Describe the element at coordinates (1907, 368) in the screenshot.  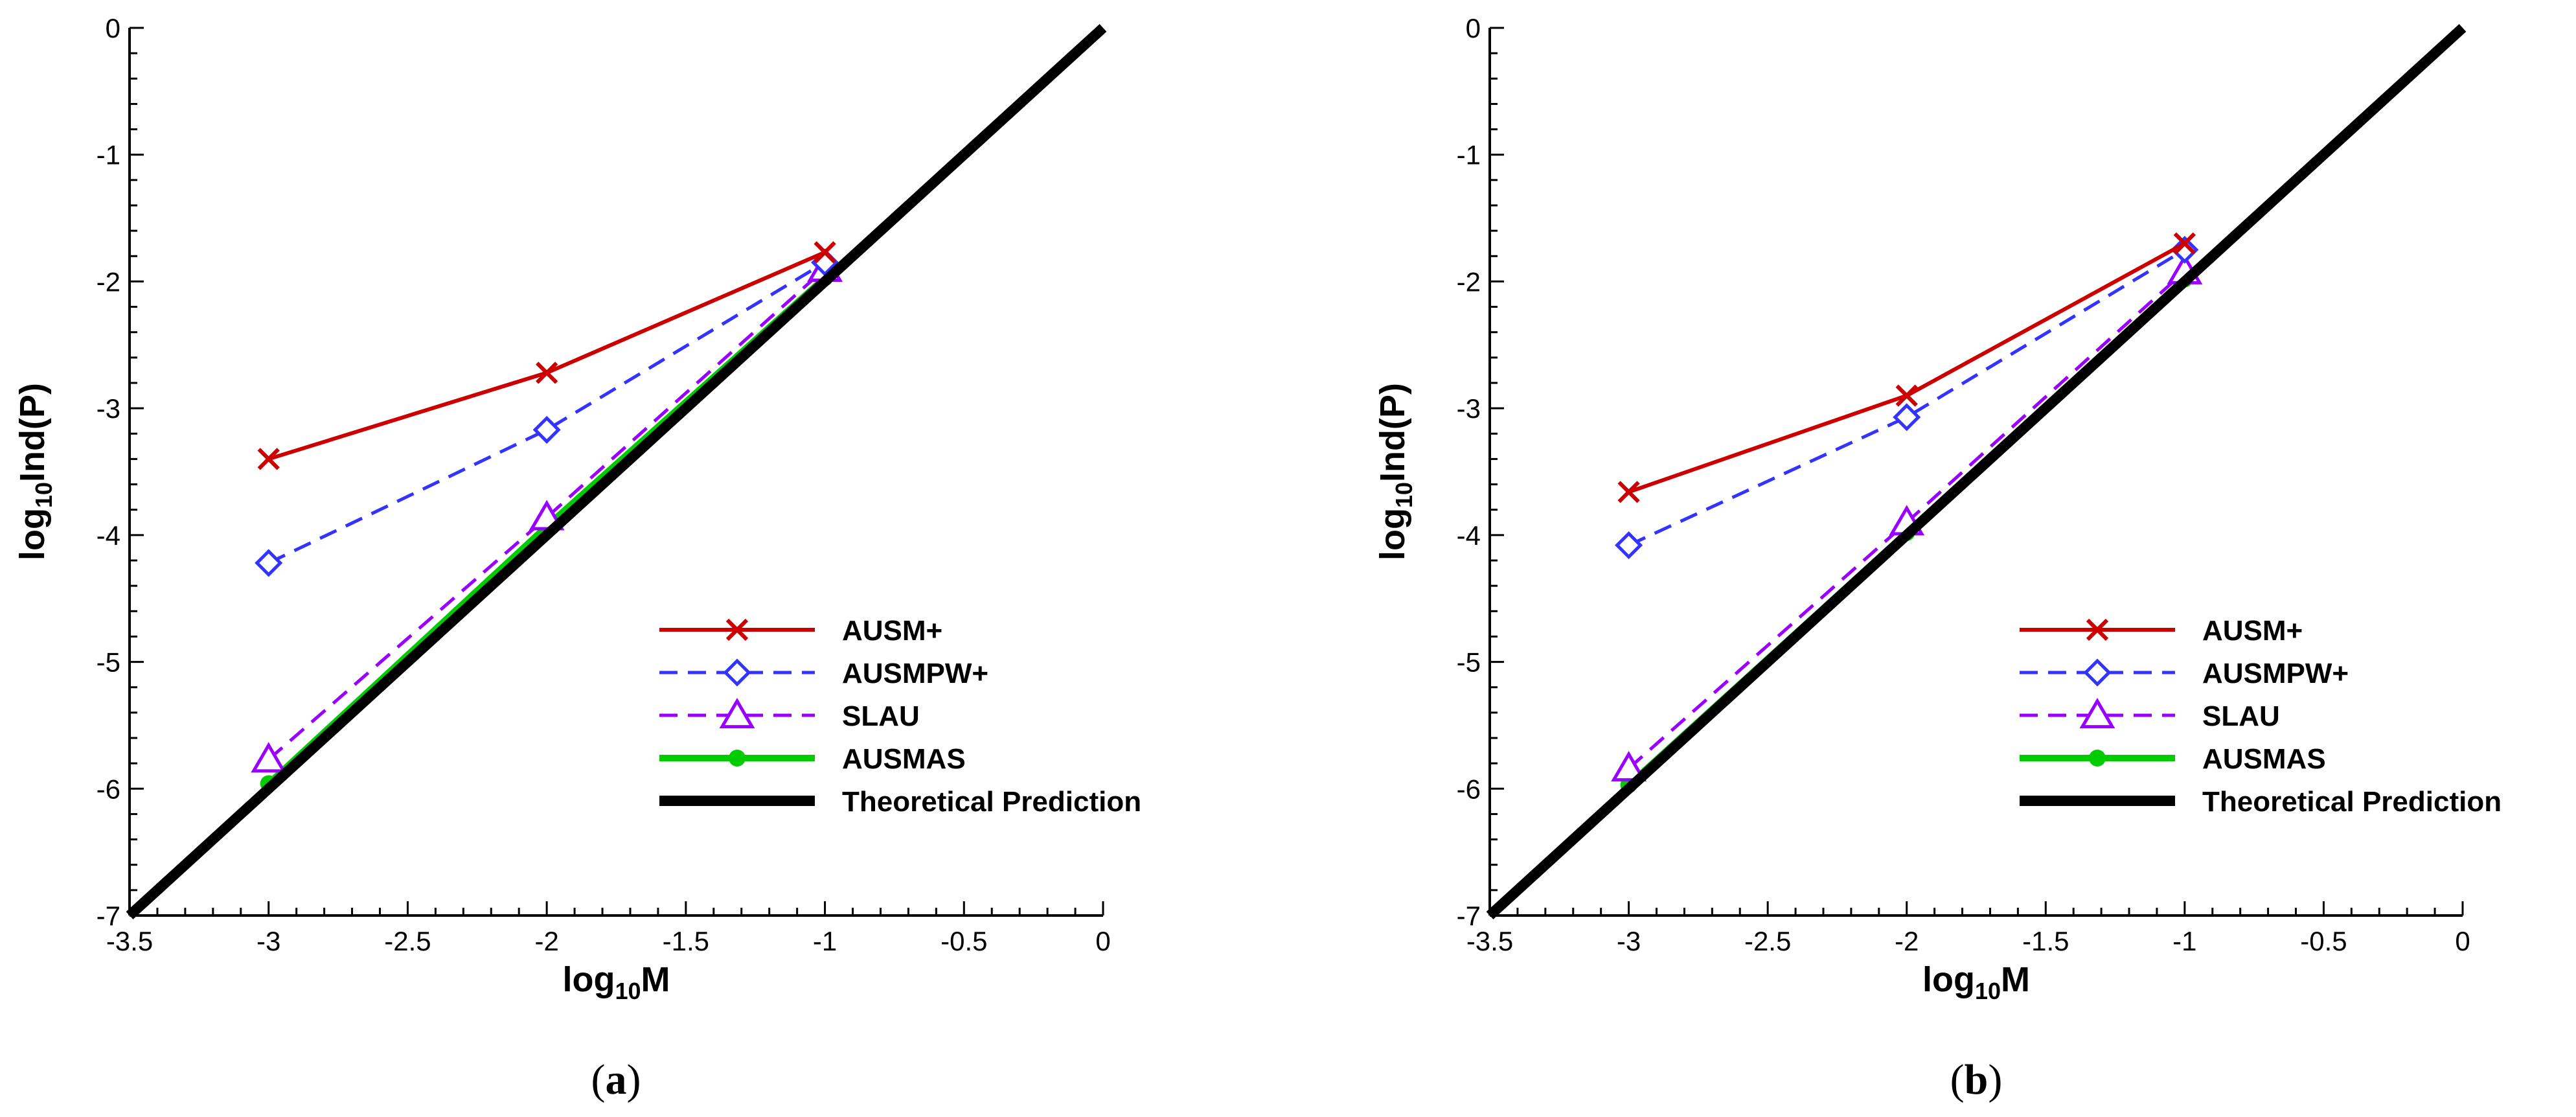
I see `series-line-ausm` at that location.